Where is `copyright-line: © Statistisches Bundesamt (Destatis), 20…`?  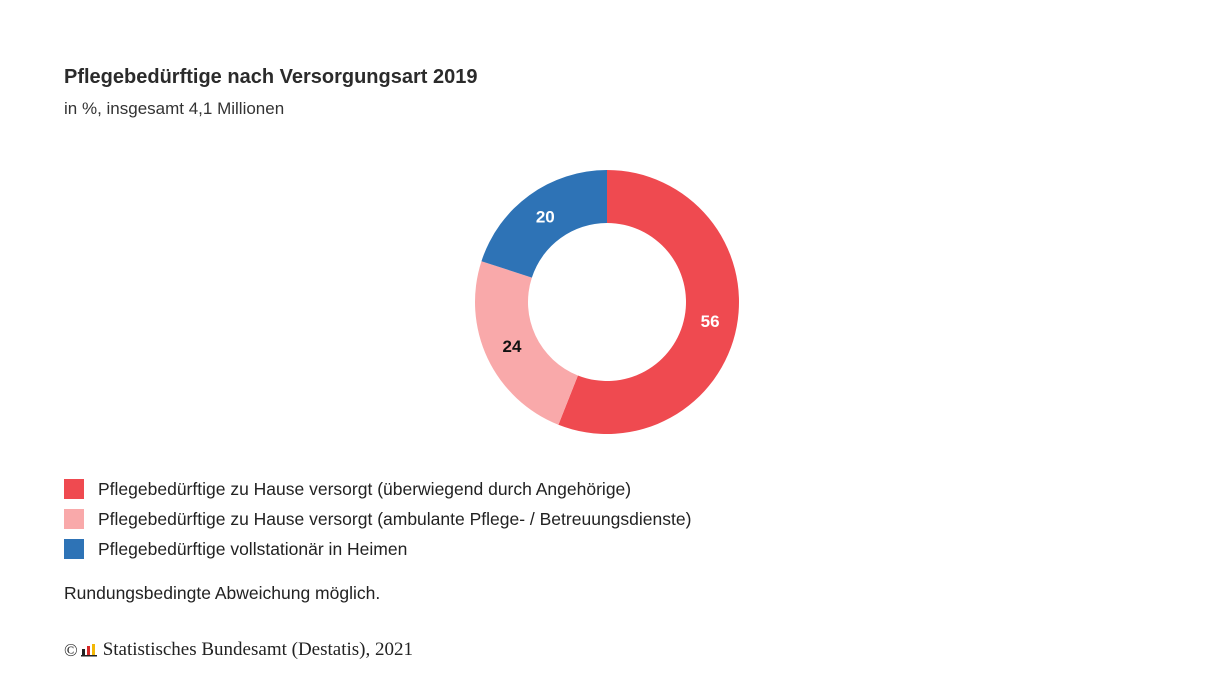
copyright-line: © Statistisches Bundesamt (Destatis), 20… is located at coordinates (238, 650).